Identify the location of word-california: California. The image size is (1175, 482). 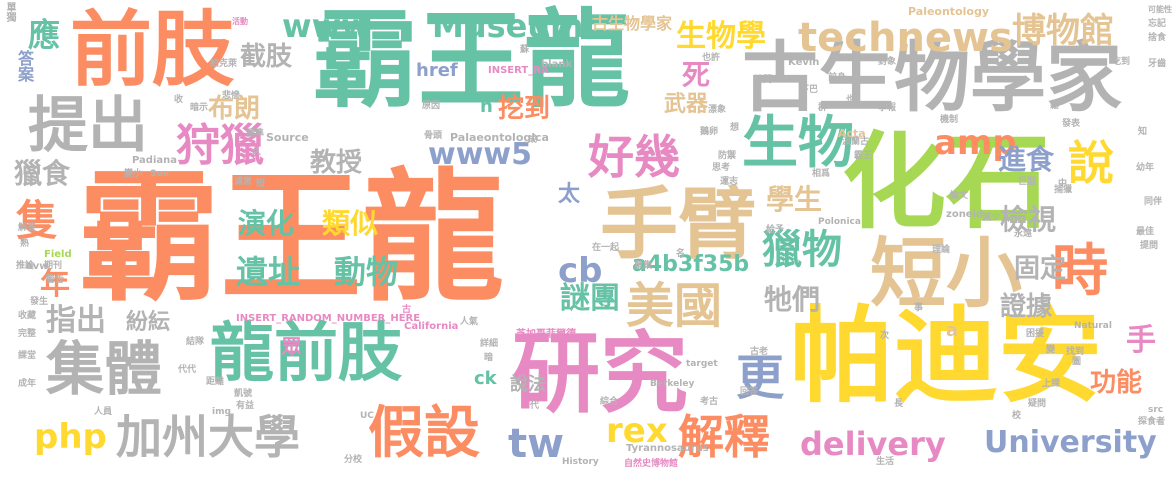
(431, 326).